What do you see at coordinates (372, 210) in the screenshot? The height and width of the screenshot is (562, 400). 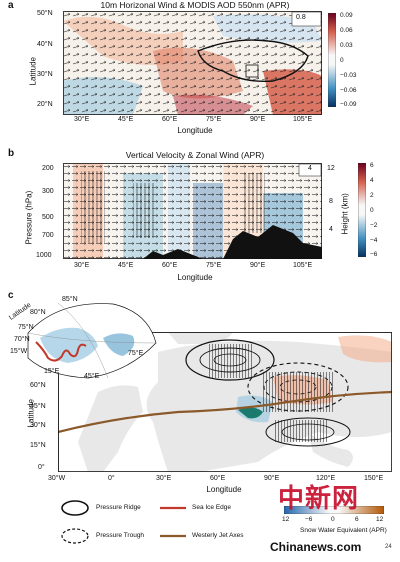 I see `panel-b-cbtick: 0` at bounding box center [372, 210].